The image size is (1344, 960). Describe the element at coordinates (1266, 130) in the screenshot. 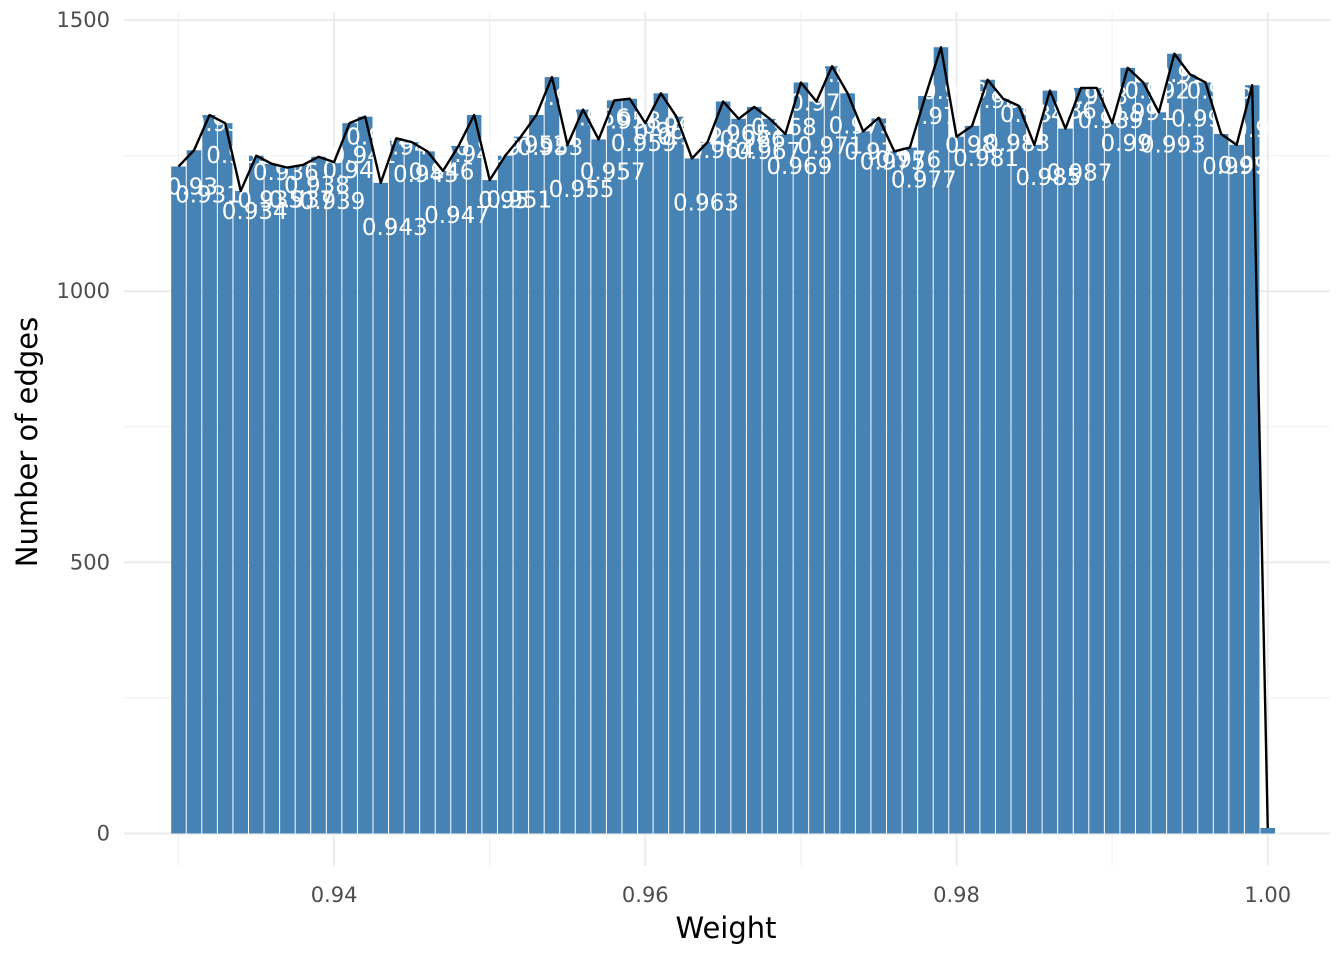

I see `bar-value-label: 0.999` at that location.